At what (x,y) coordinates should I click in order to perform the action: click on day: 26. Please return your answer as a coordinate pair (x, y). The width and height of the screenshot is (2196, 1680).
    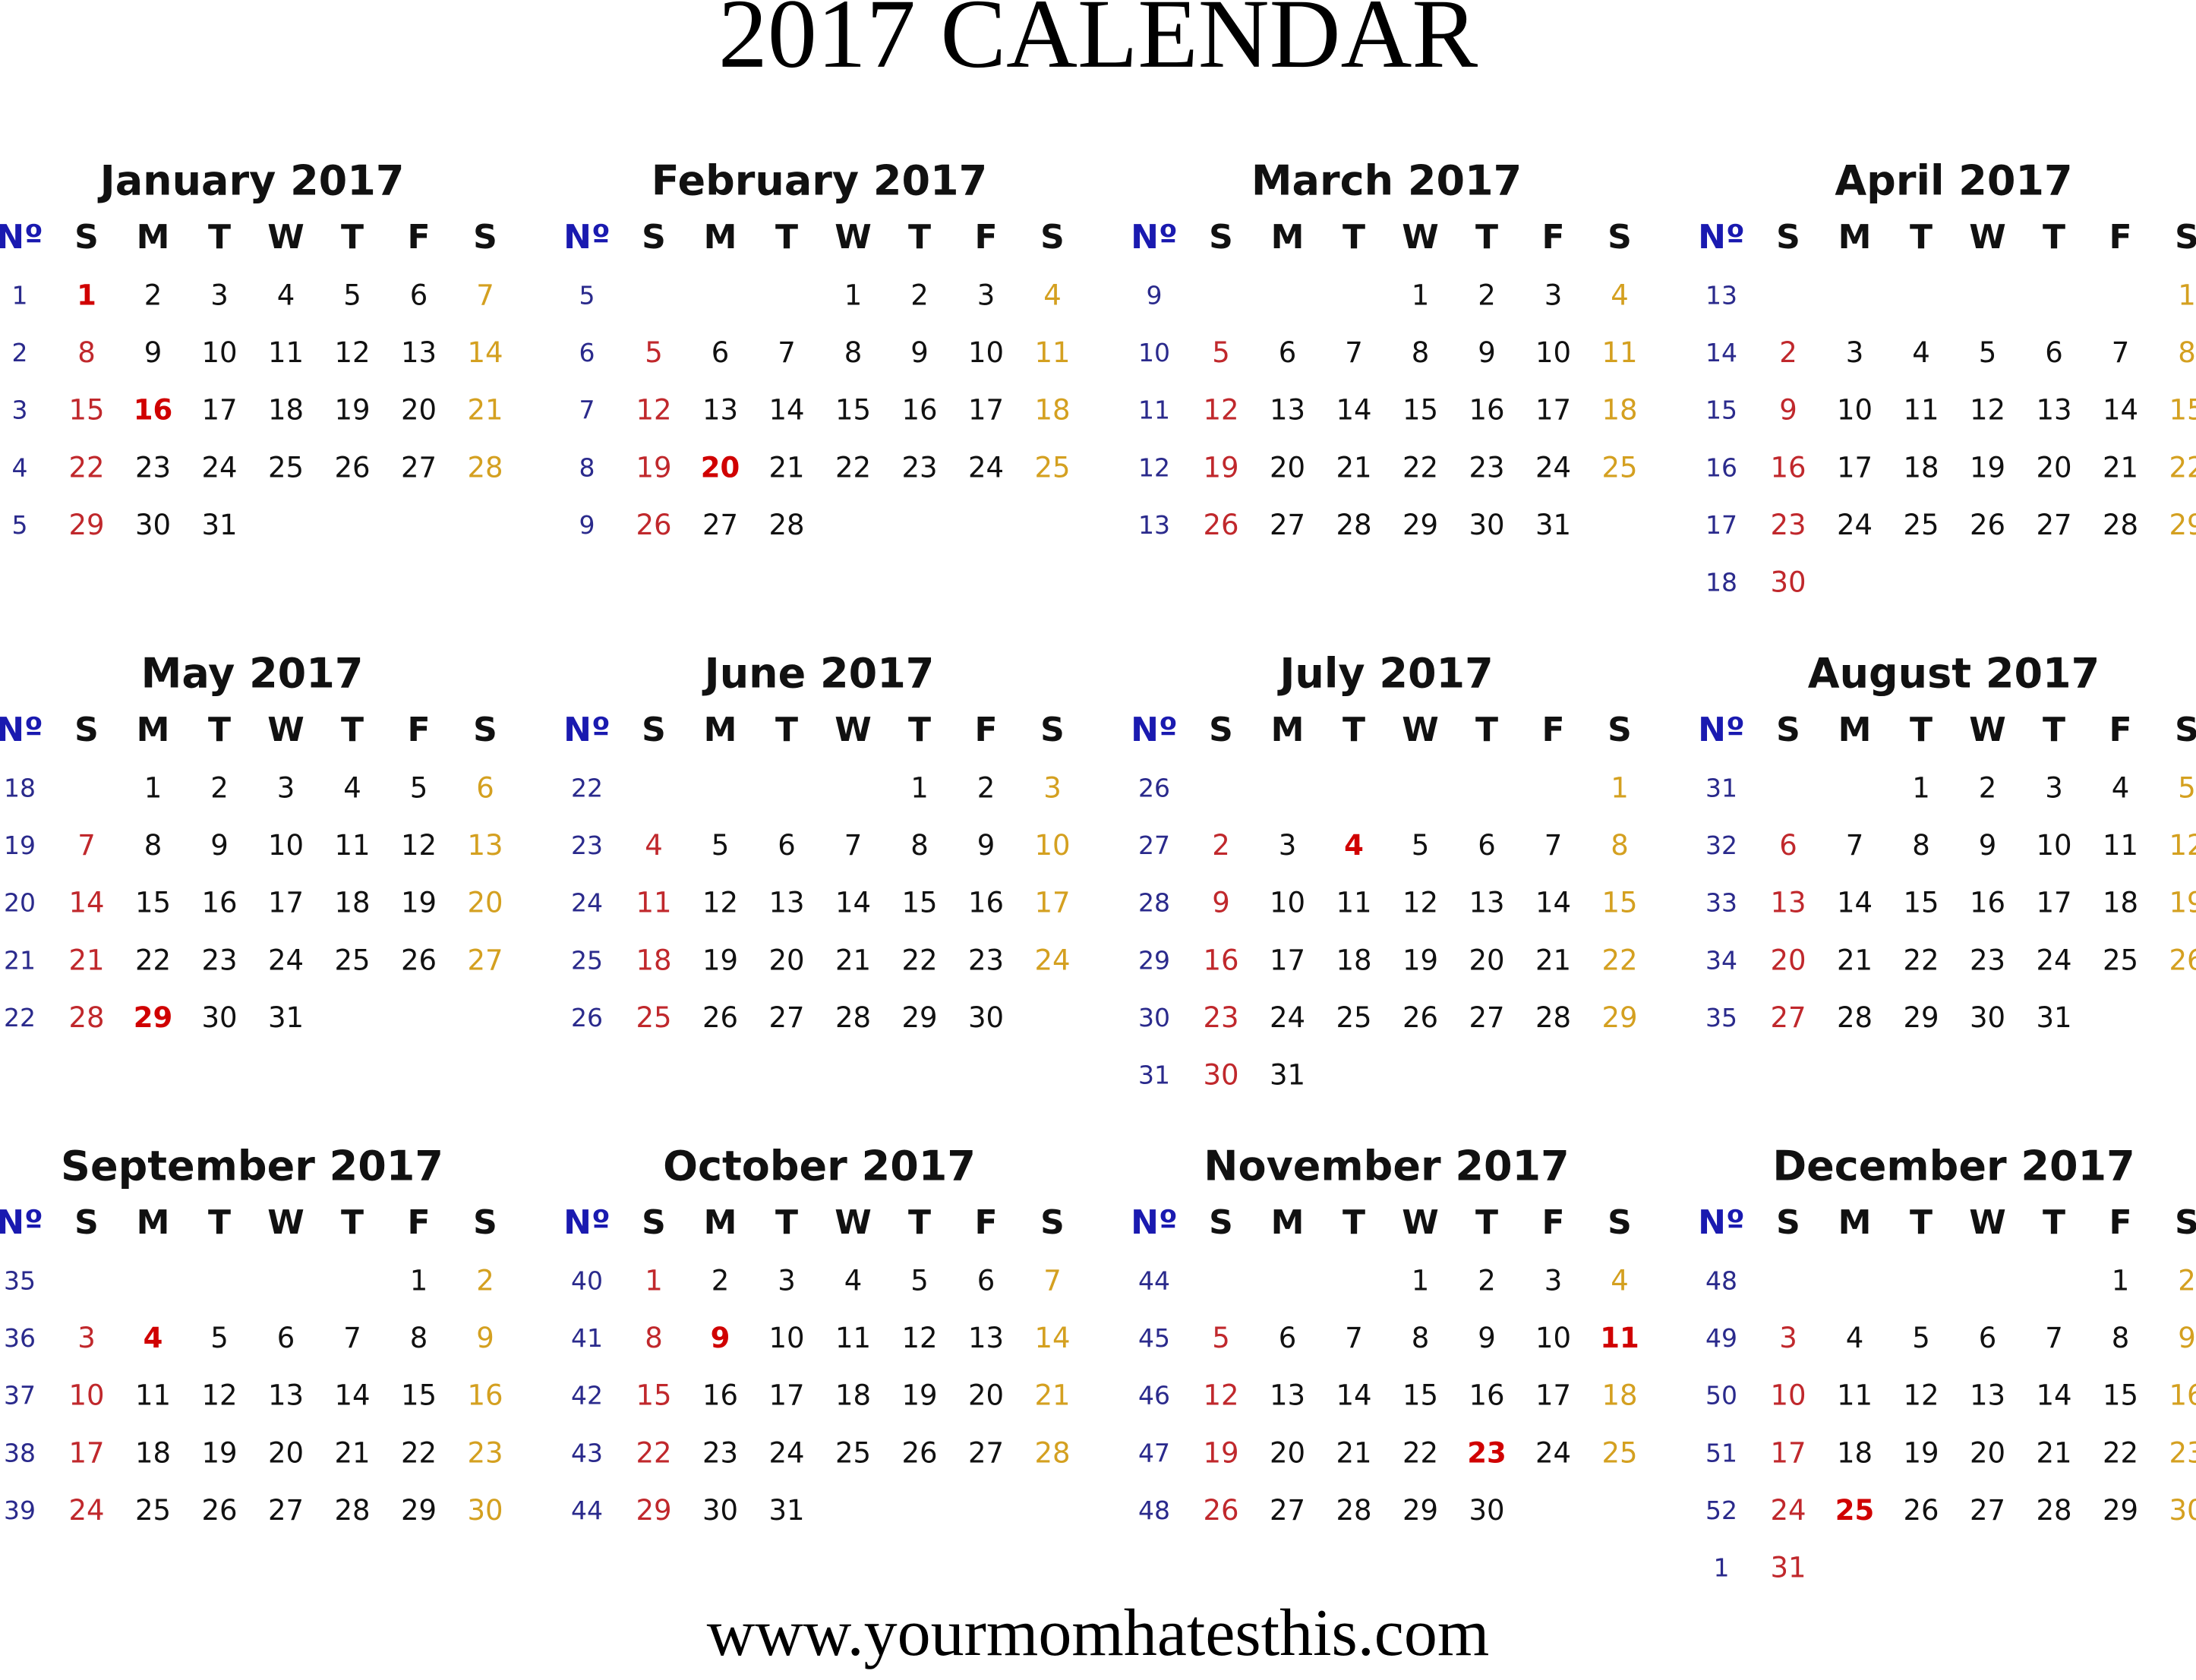
    Looking at the image, I should click on (1220, 525).